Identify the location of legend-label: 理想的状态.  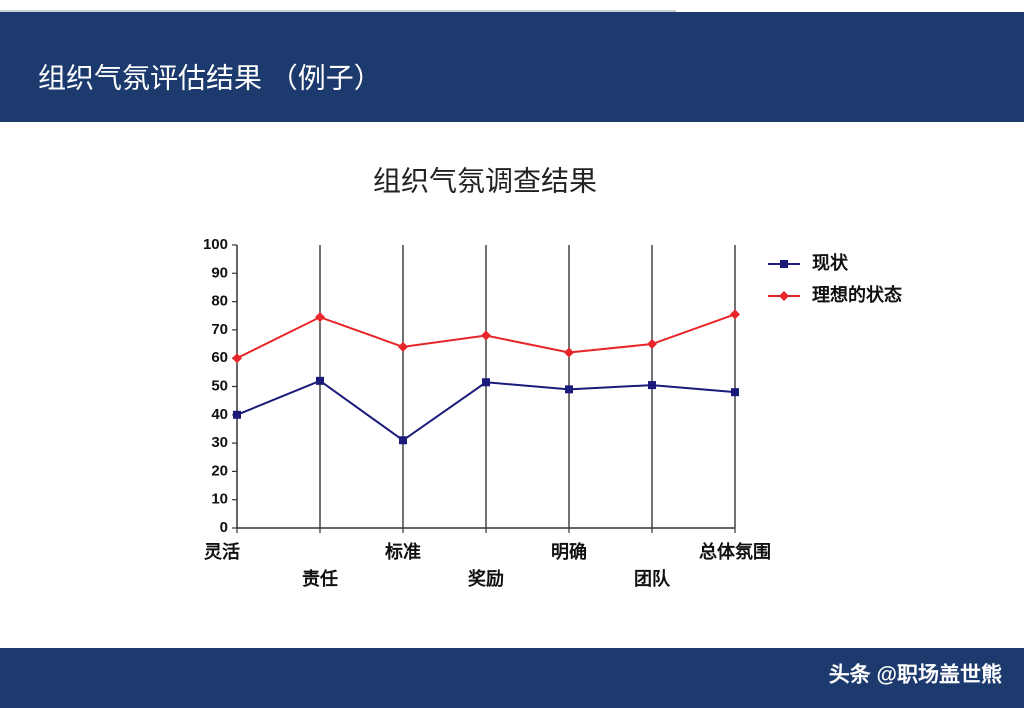
(857, 294).